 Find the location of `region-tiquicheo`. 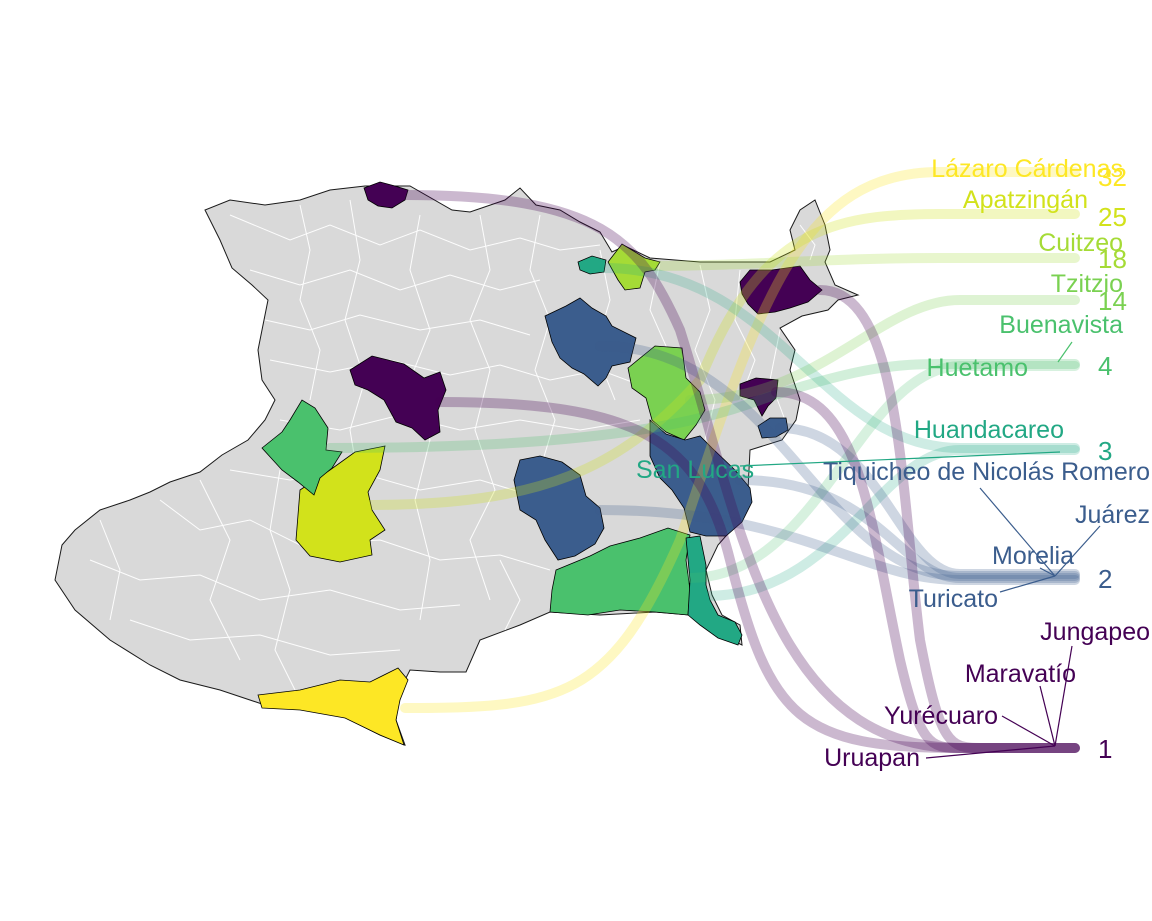

region-tiquicheo is located at coordinates (701, 478).